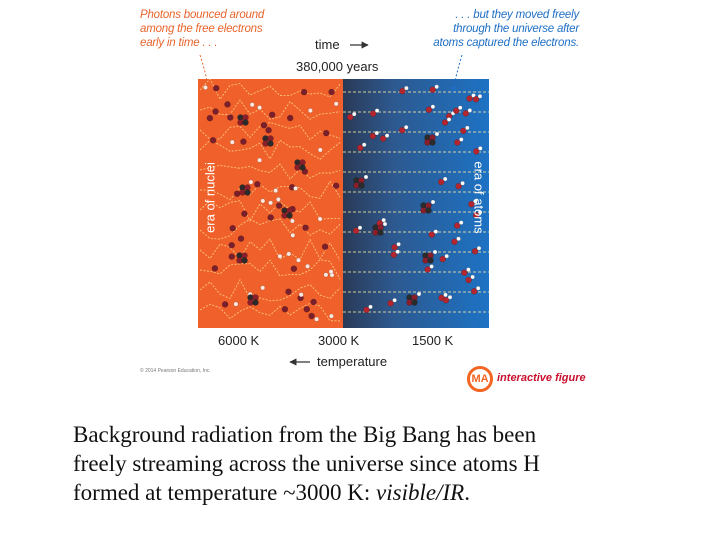 Image resolution: width=720 pixels, height=540 pixels. Describe the element at coordinates (175, 371) in the screenshot. I see `copyright-text: © 2014 Pearson Education, Inc.` at that location.